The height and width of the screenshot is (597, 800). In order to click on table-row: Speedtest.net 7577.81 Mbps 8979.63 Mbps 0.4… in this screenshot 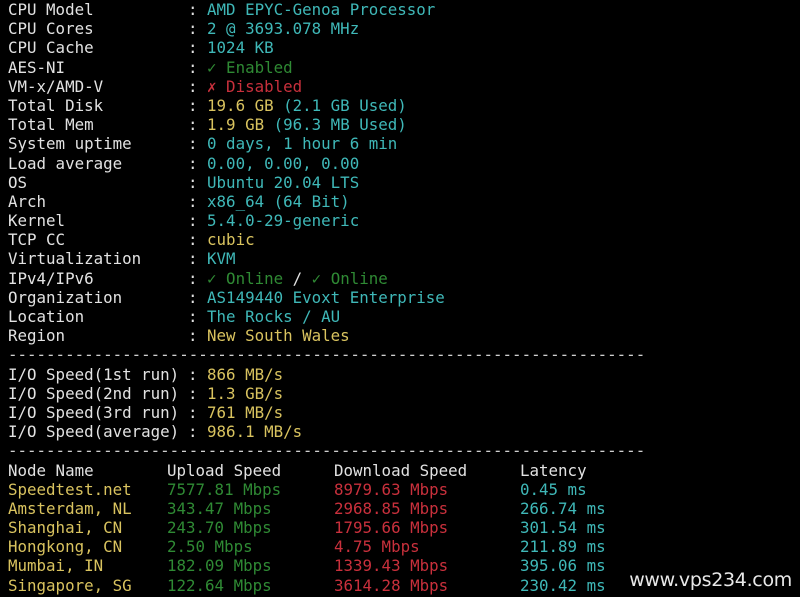, I will do `click(297, 489)`.